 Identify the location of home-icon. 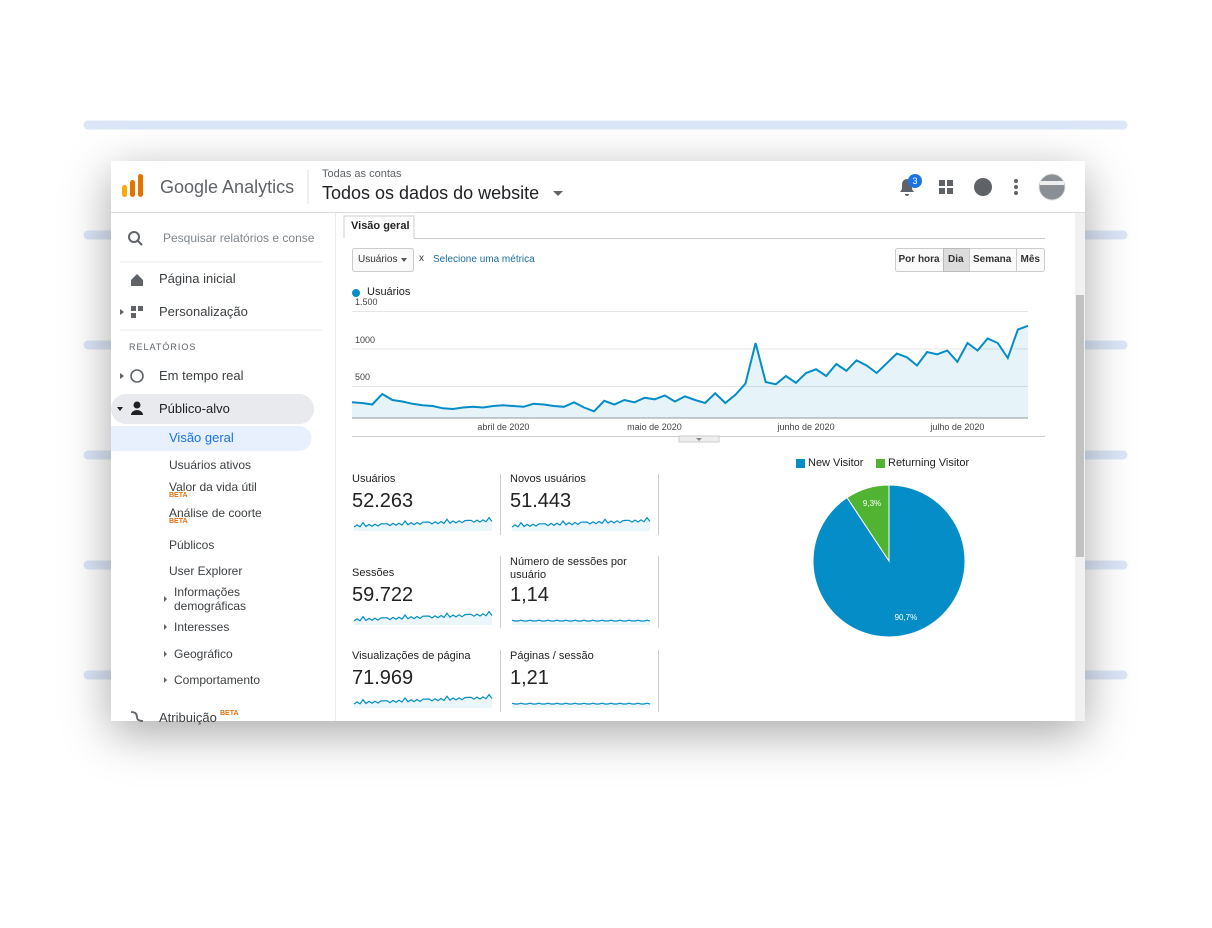
(137, 280).